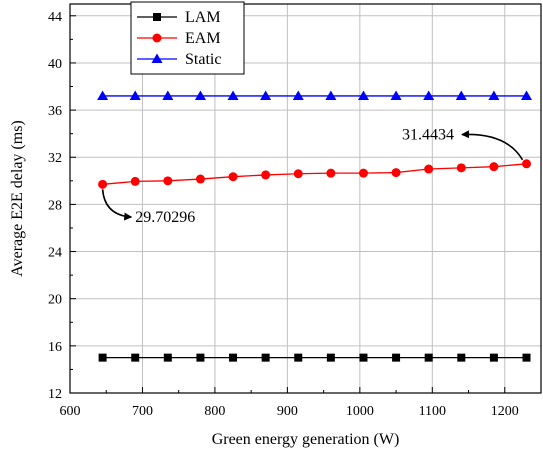 The height and width of the screenshot is (455, 543). What do you see at coordinates (432, 411) in the screenshot?
I see `x-tick-label: 1100` at bounding box center [432, 411].